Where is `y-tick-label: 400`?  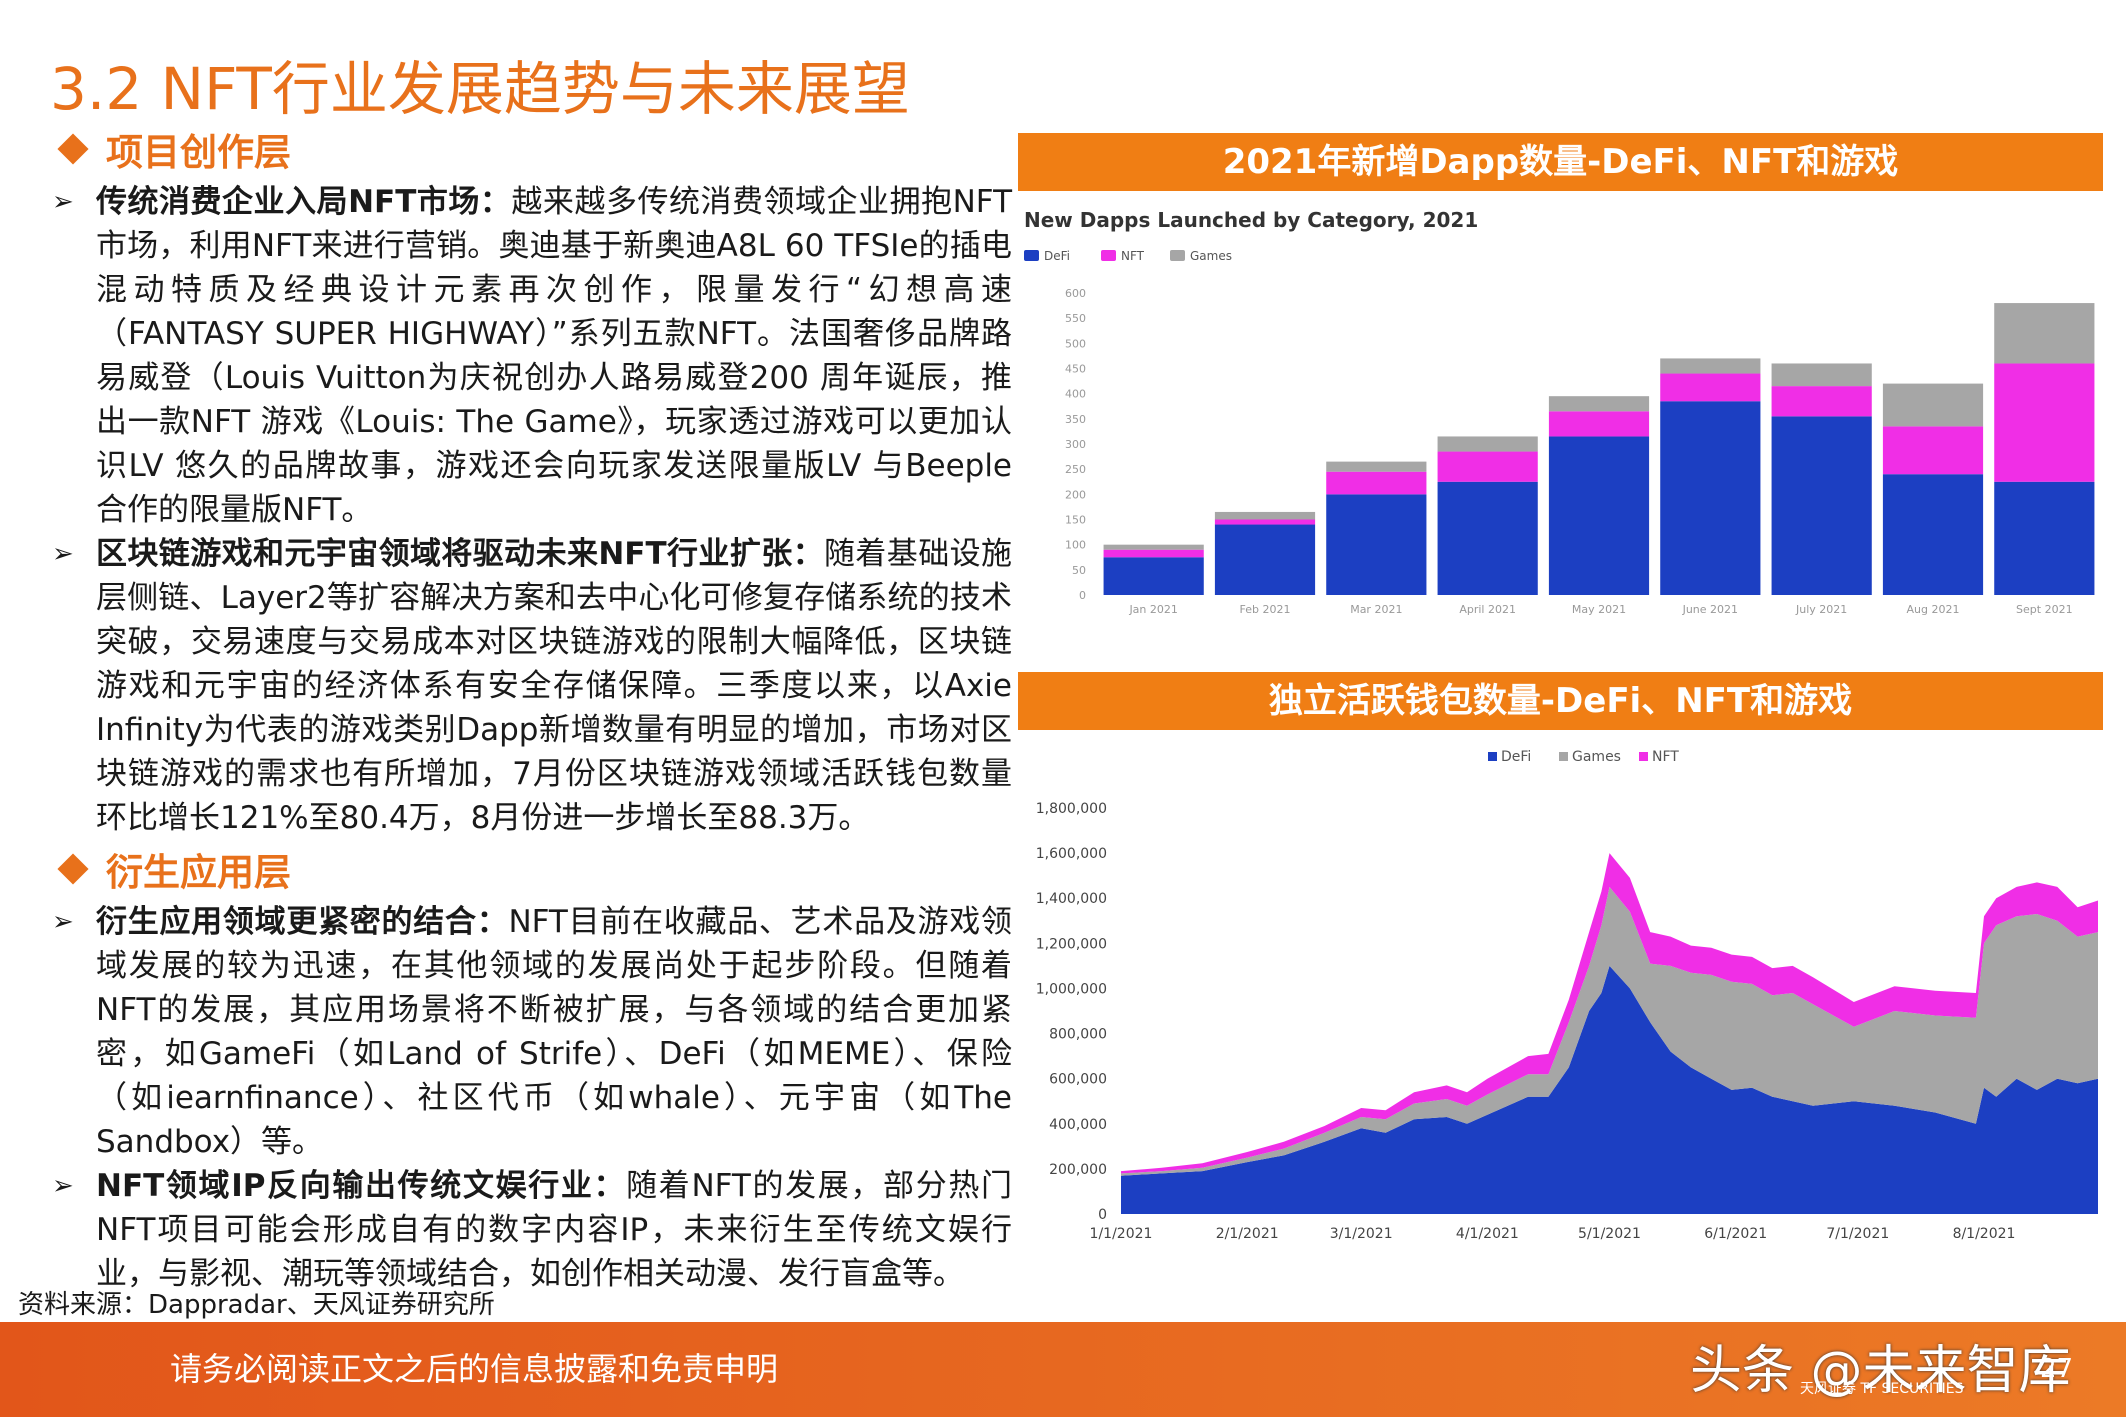 y-tick-label: 400 is located at coordinates (1075, 394).